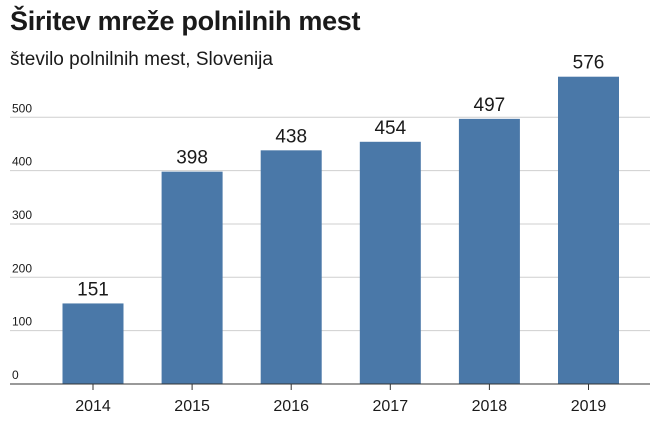 The width and height of the screenshot is (660, 427). What do you see at coordinates (291, 136) in the screenshot?
I see `data-label: 438` at bounding box center [291, 136].